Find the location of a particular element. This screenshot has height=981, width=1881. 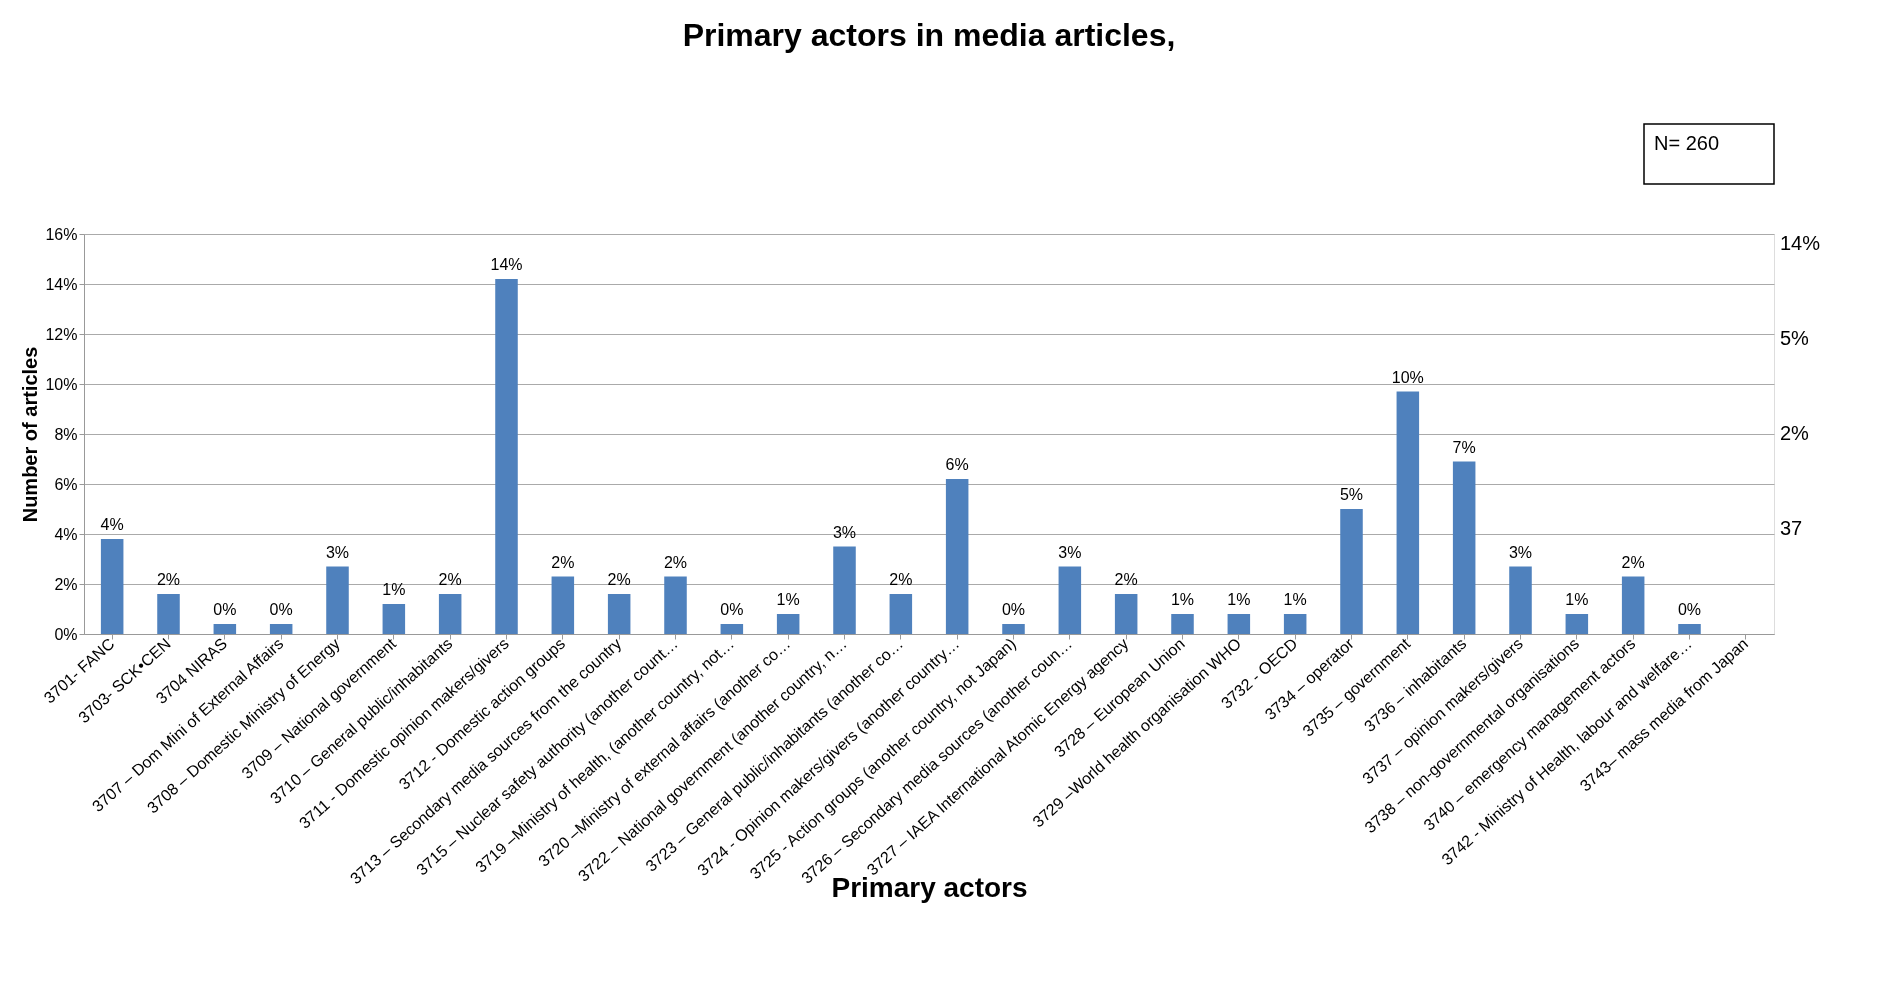

y-tick-label: 16% is located at coordinates (61, 234).